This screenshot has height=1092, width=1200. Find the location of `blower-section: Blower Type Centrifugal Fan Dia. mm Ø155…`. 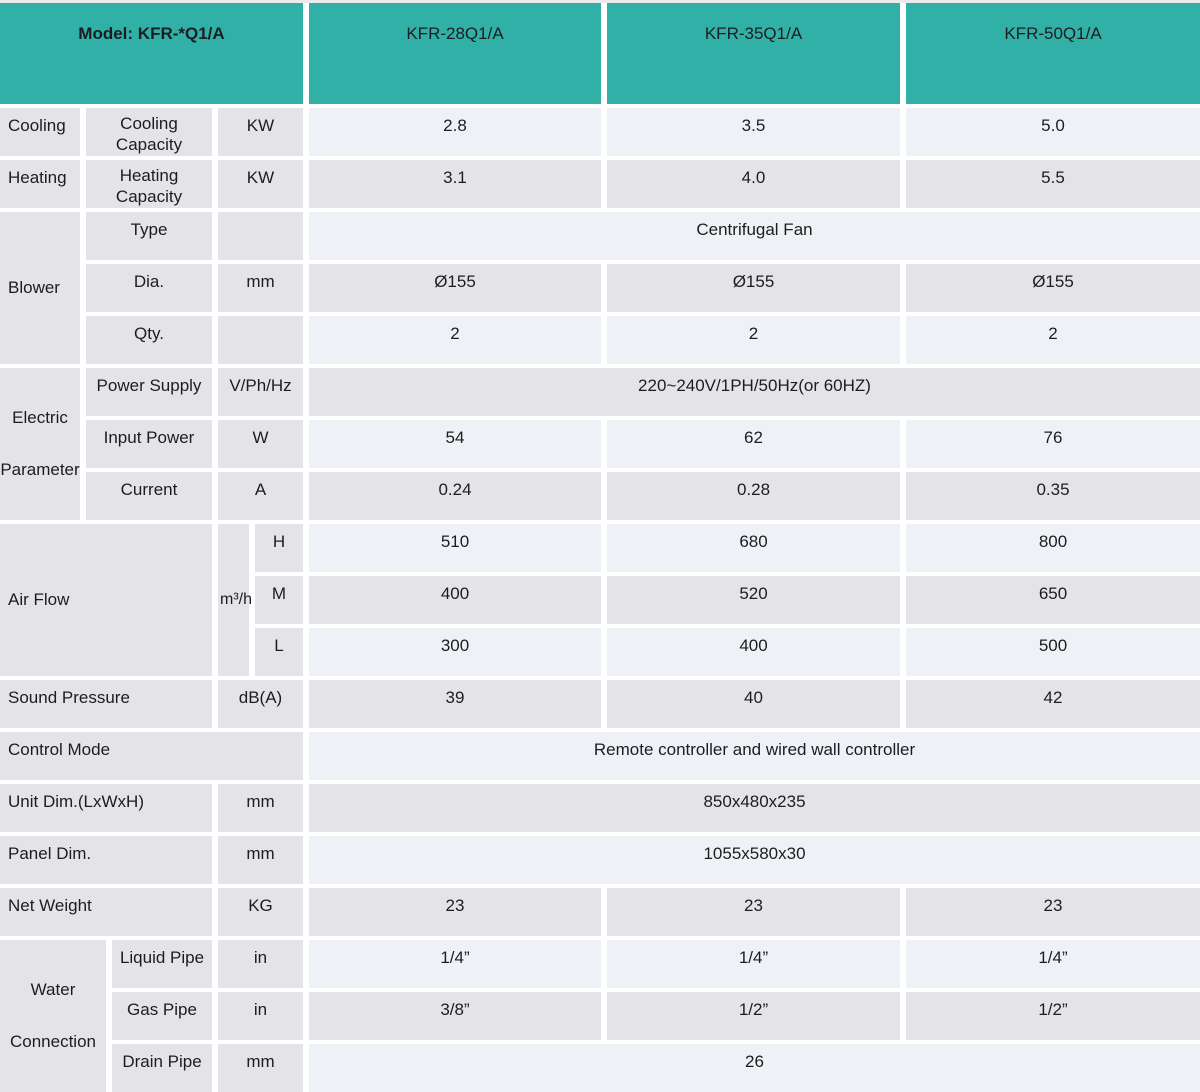

blower-section: Blower Type Centrifugal Fan Dia. mm Ø155… is located at coordinates (600, 288).